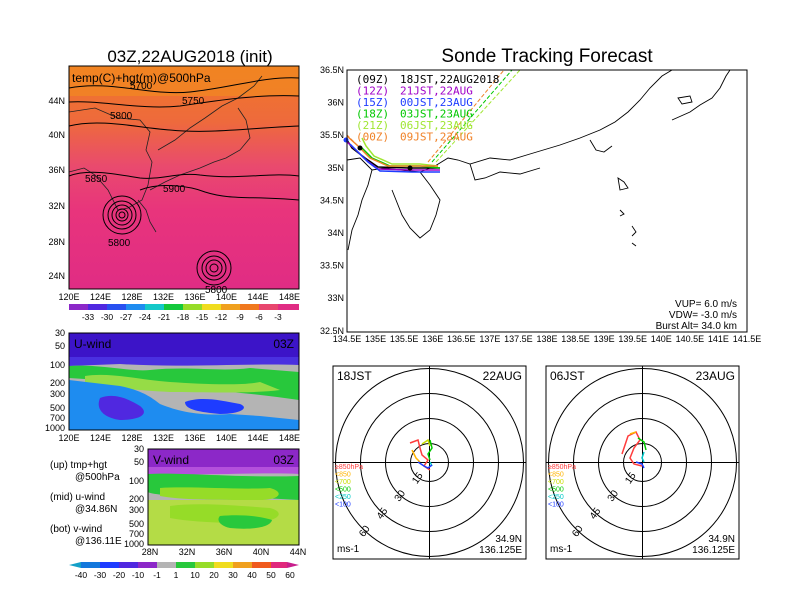 The height and width of the screenshot is (612, 792). What do you see at coordinates (195, 575) in the screenshot?
I see `colorbar-label: 10` at bounding box center [195, 575].